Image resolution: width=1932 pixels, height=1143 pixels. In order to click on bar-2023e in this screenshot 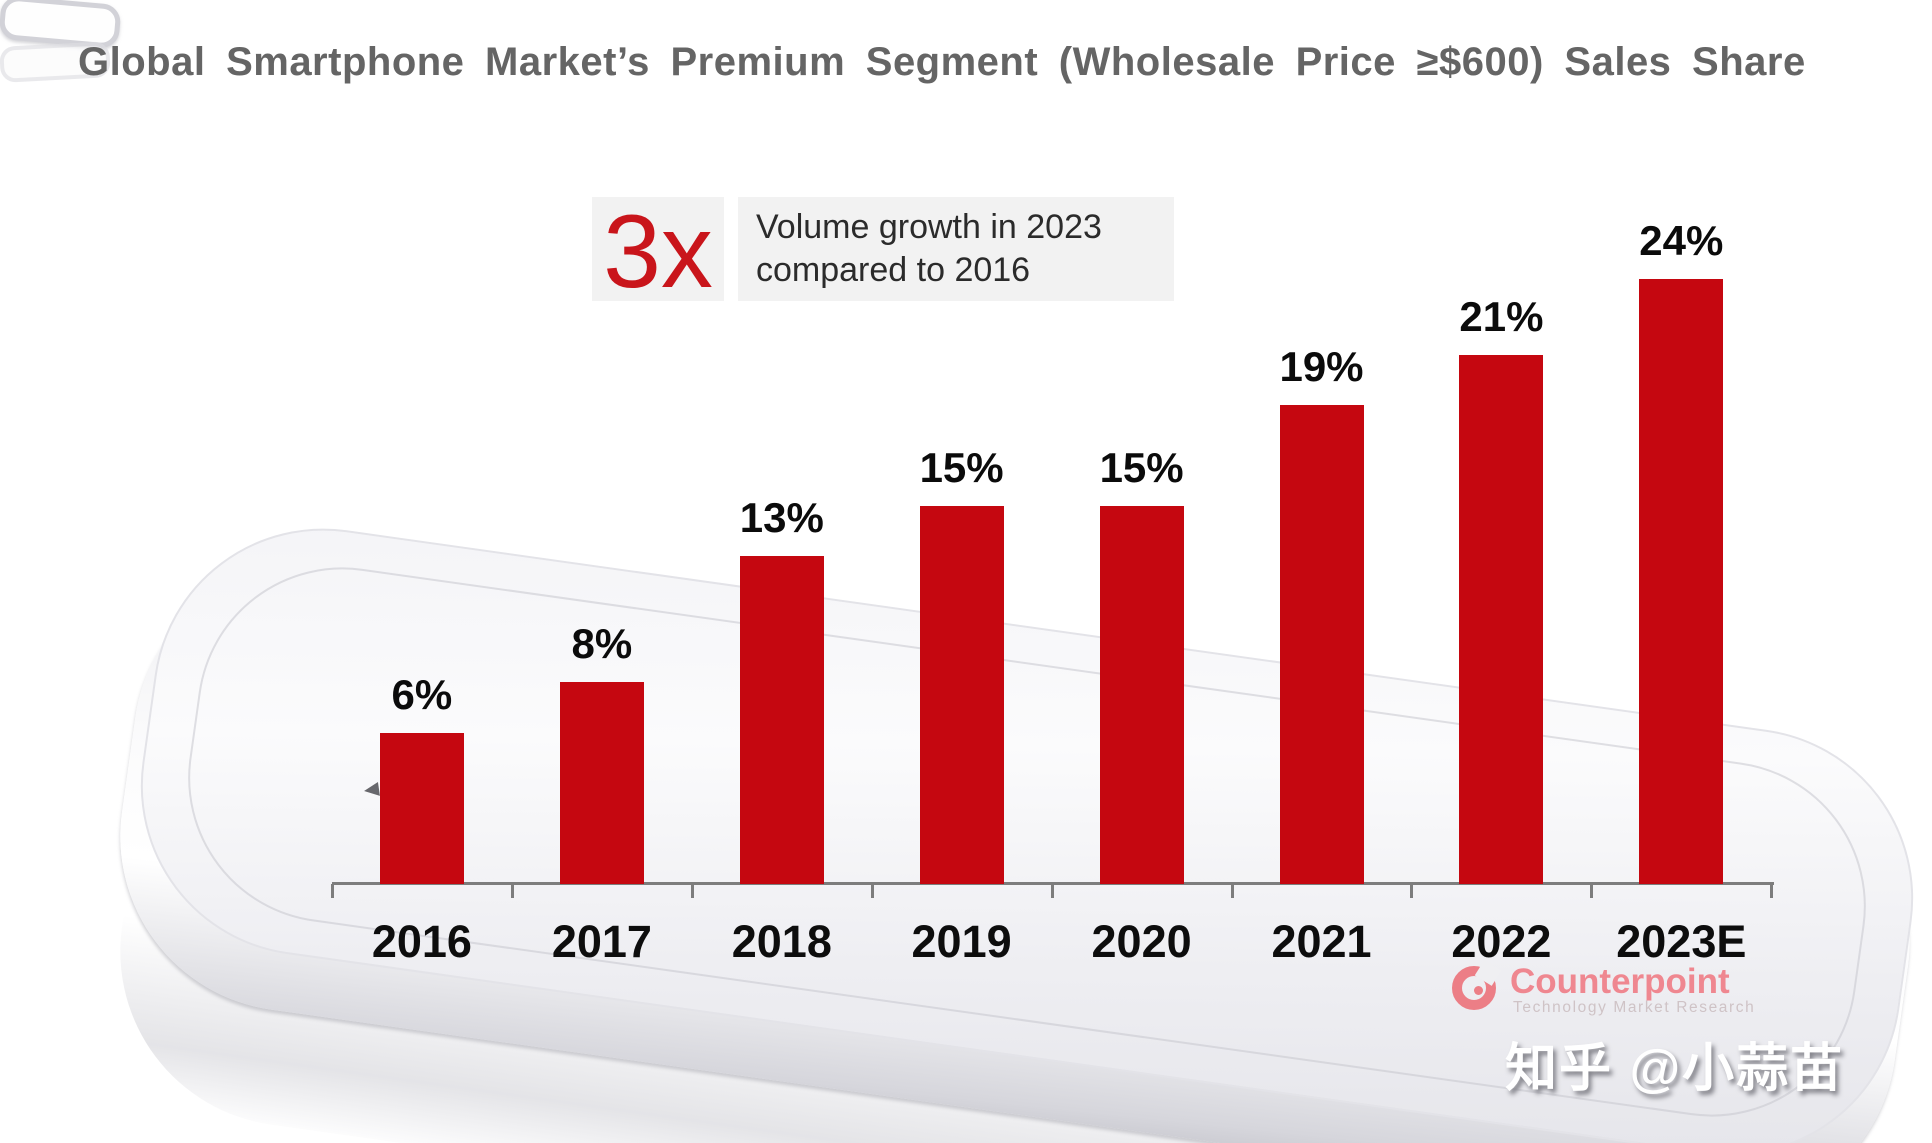, I will do `click(1681, 581)`.